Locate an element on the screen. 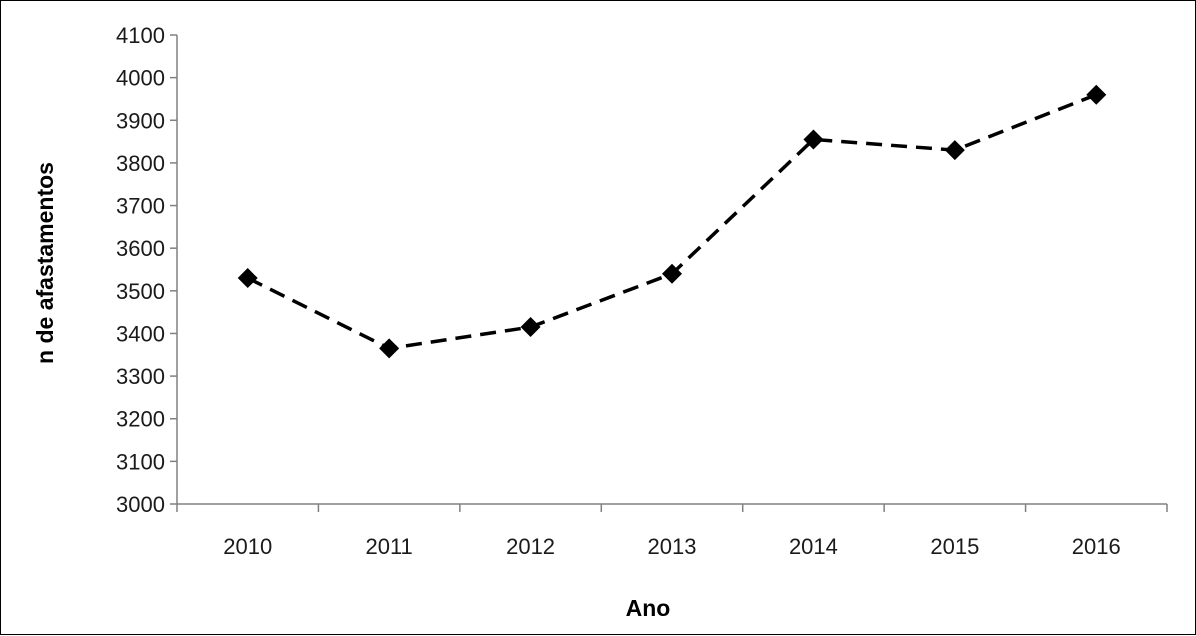 This screenshot has height=636, width=1196. x-tick-label: 2011 is located at coordinates (388, 546).